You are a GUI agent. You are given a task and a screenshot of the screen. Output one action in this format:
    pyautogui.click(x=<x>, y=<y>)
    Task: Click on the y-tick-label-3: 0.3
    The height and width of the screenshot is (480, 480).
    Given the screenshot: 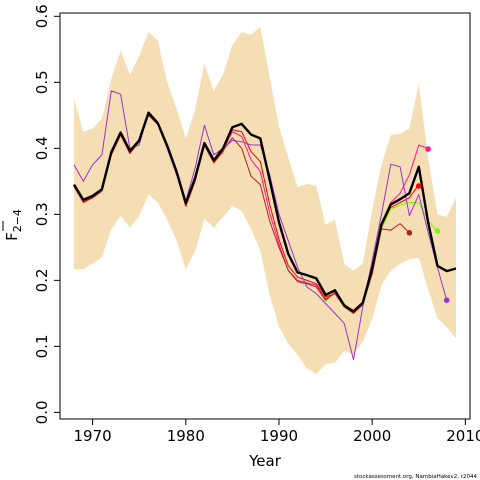 What is the action you would take?
    pyautogui.click(x=42, y=214)
    